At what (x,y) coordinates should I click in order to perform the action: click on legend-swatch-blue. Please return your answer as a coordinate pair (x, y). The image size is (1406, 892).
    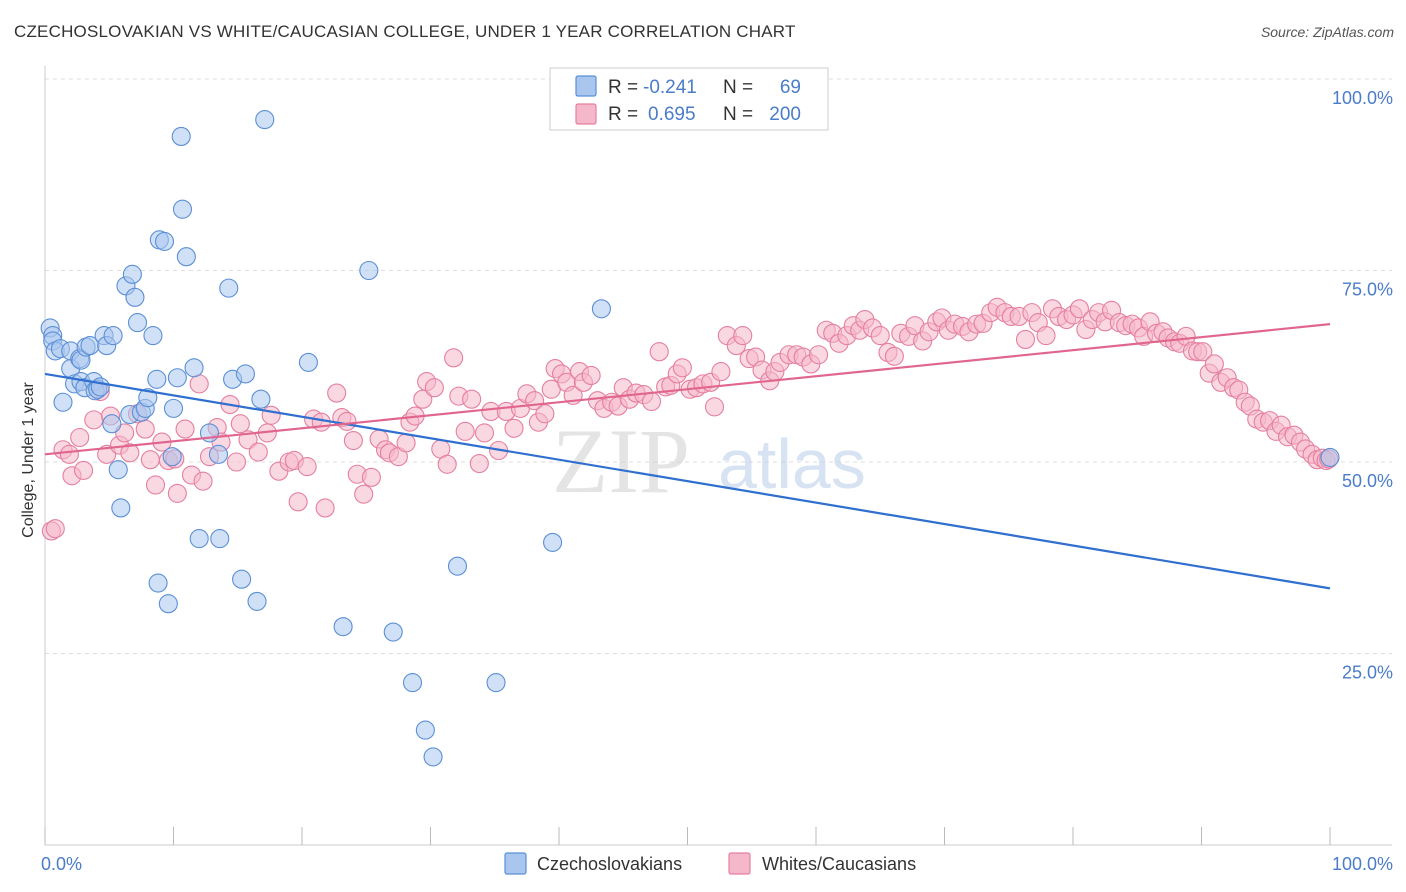
    Looking at the image, I should click on (586, 86).